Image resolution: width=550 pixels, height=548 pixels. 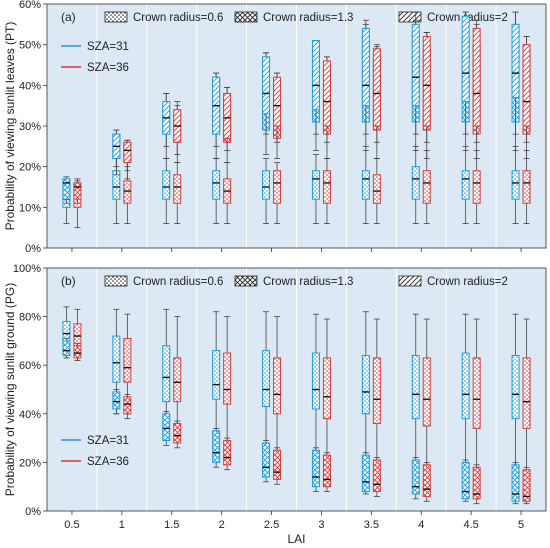 I want to click on x-tick-label: 1, so click(x=122, y=525).